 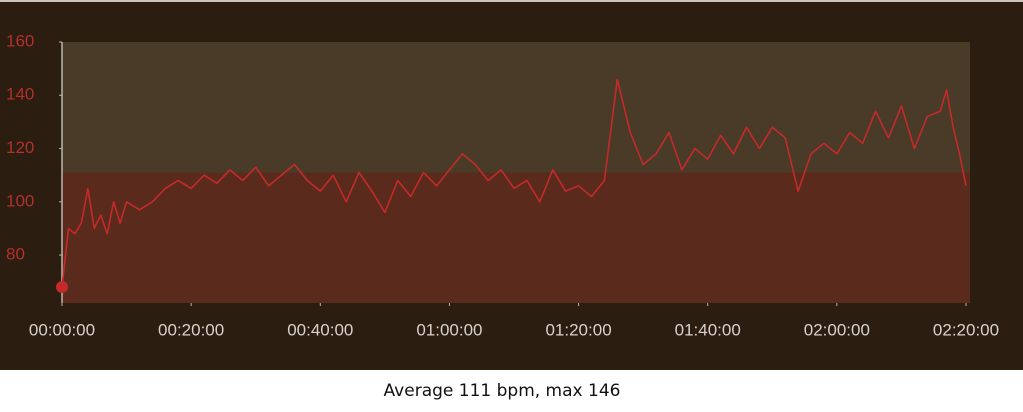 What do you see at coordinates (15, 254) in the screenshot?
I see `y-tick-label: 80` at bounding box center [15, 254].